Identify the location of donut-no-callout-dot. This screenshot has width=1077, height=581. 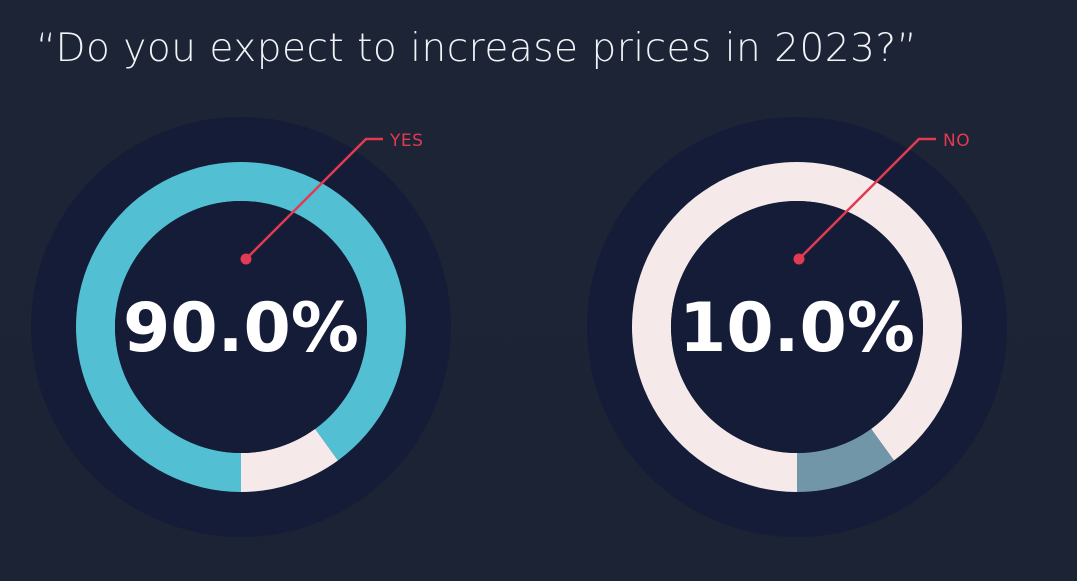
(799, 259).